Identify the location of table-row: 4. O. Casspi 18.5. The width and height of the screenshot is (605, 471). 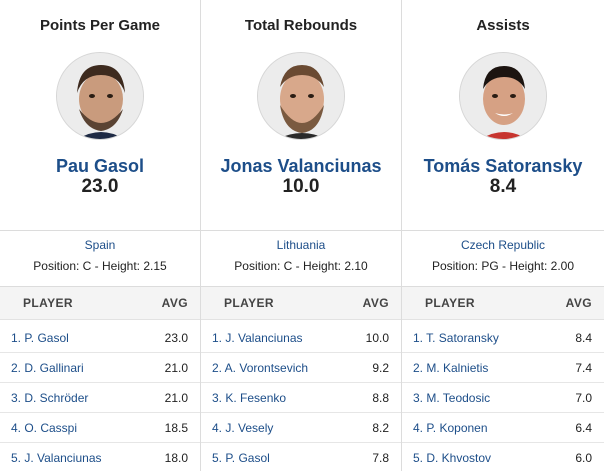
(100, 428).